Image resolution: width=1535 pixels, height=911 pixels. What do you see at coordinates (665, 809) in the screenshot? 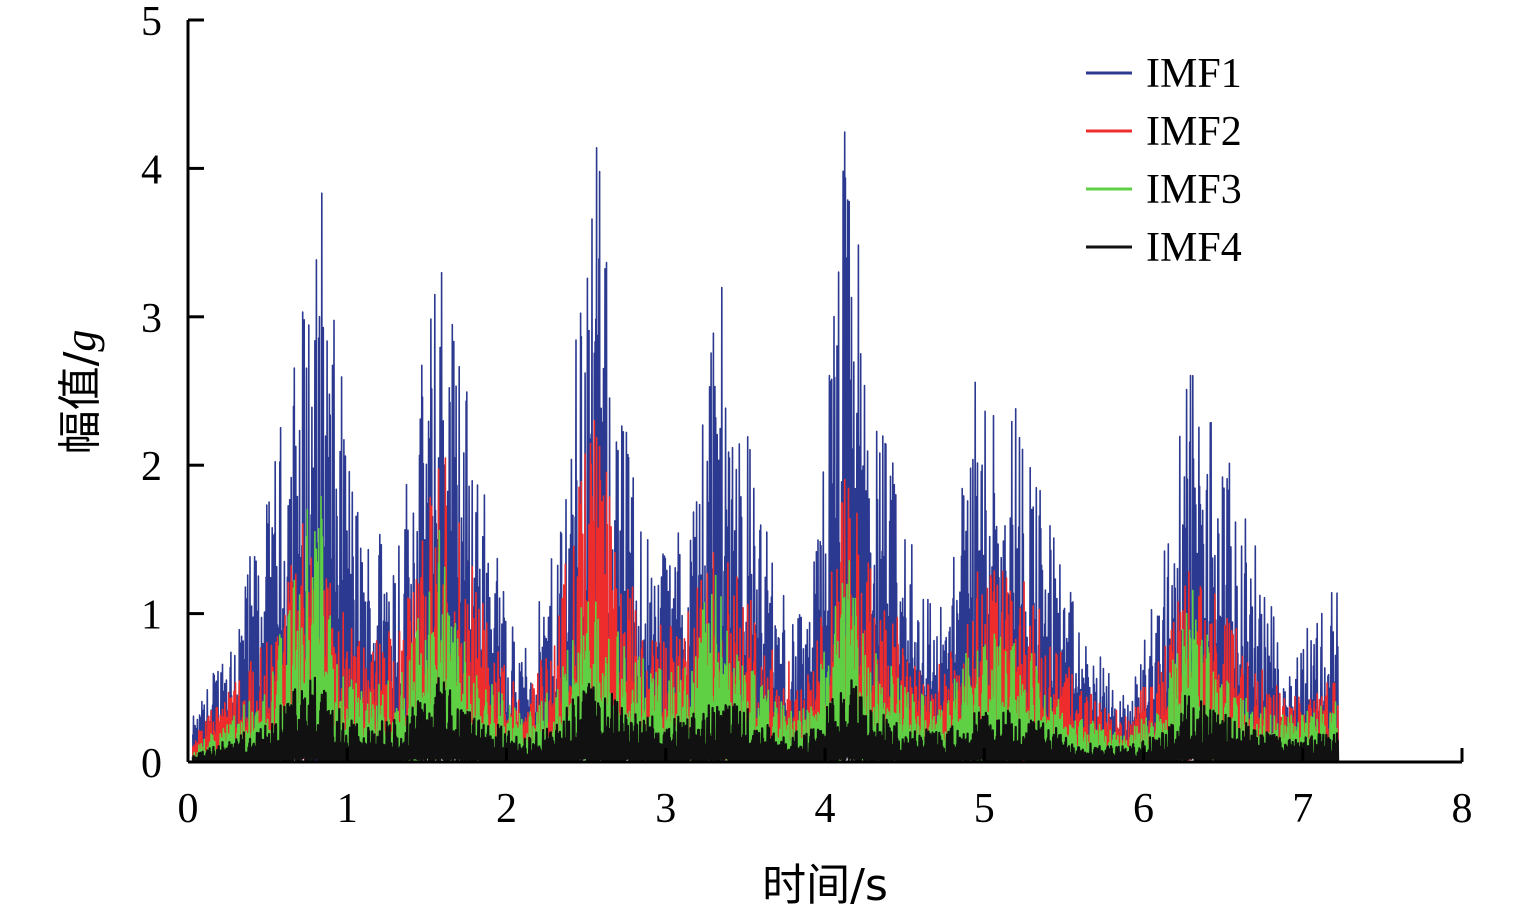
I see `x-tick-label: 3` at bounding box center [665, 809].